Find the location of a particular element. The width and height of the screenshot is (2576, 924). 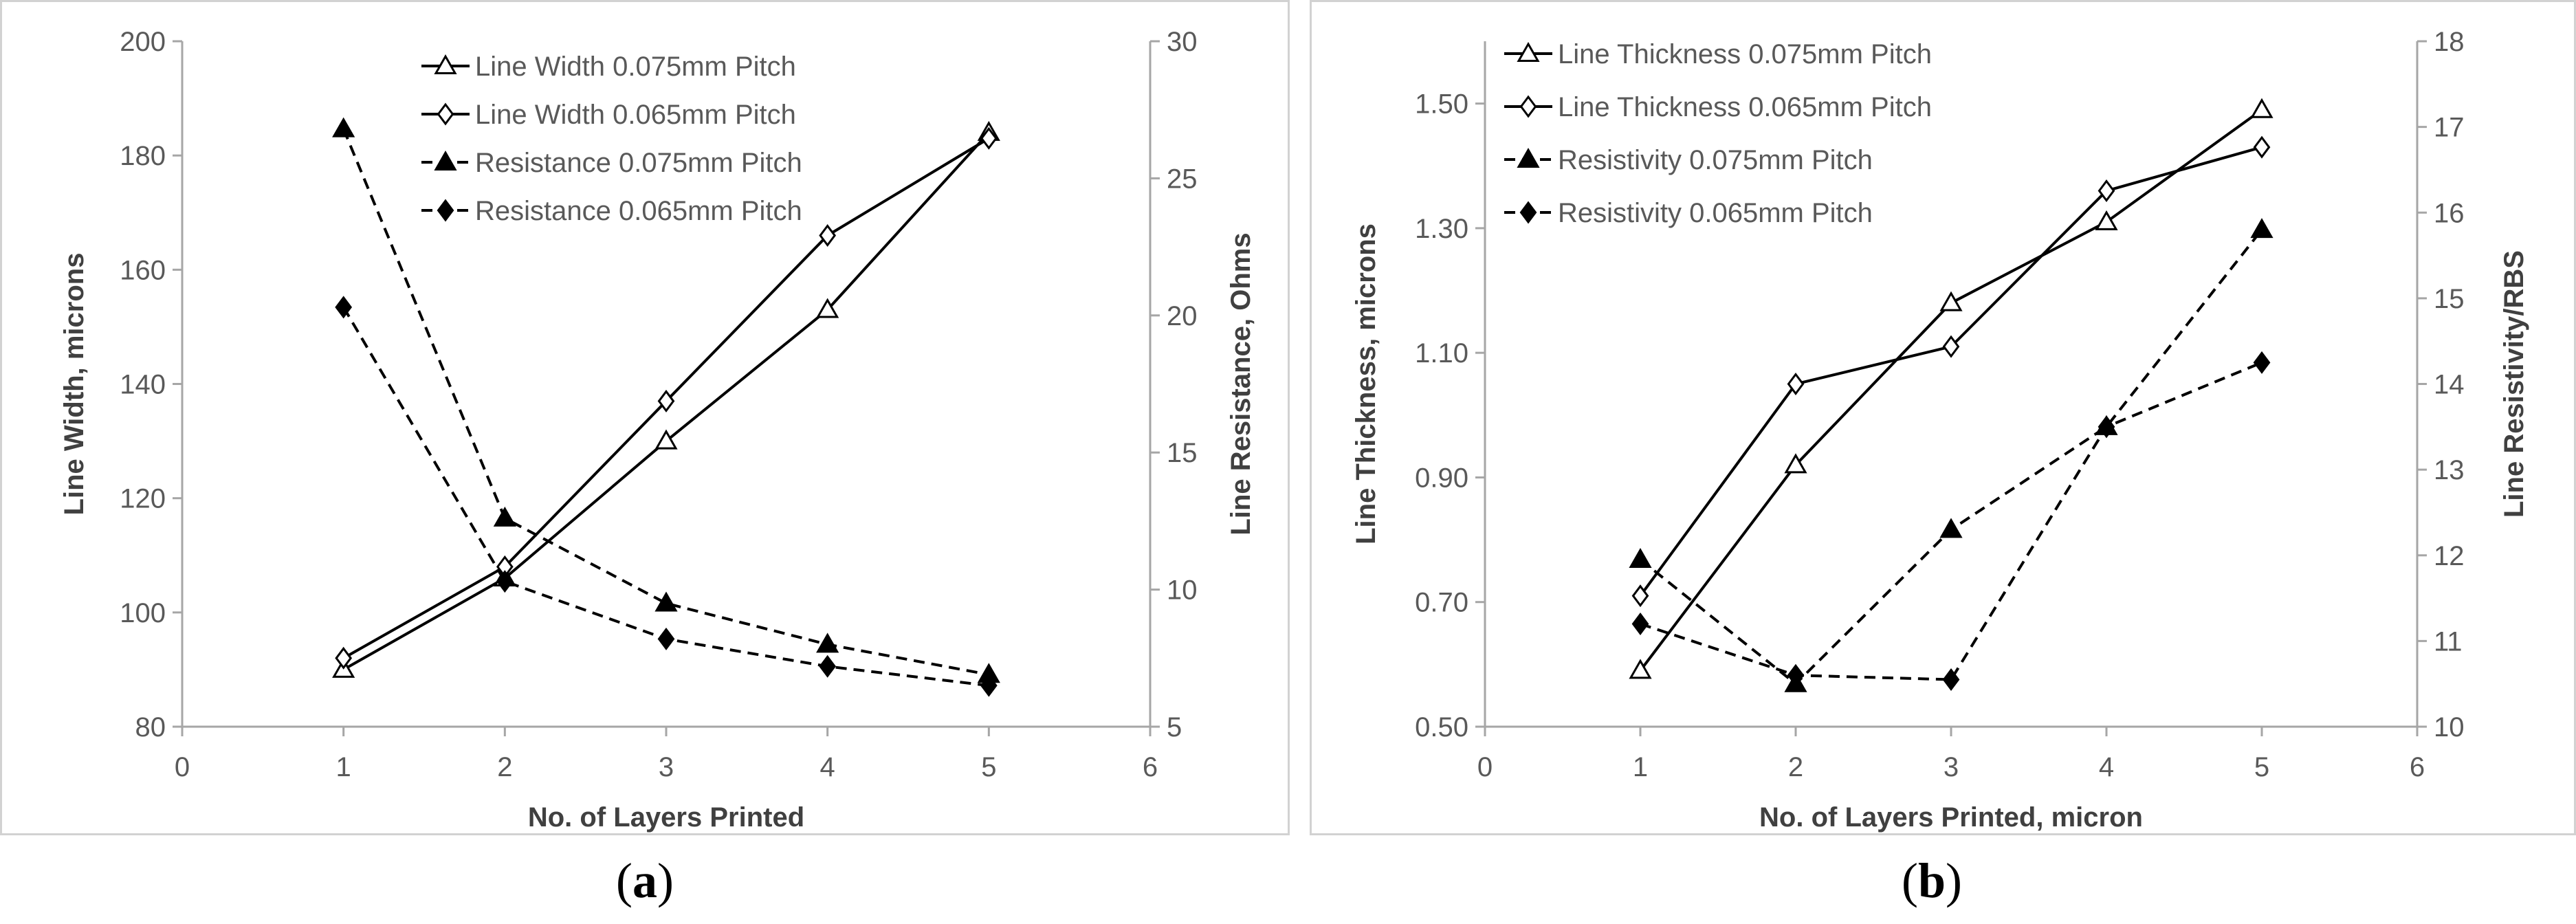

y-tick-label: 200 is located at coordinates (143, 42).